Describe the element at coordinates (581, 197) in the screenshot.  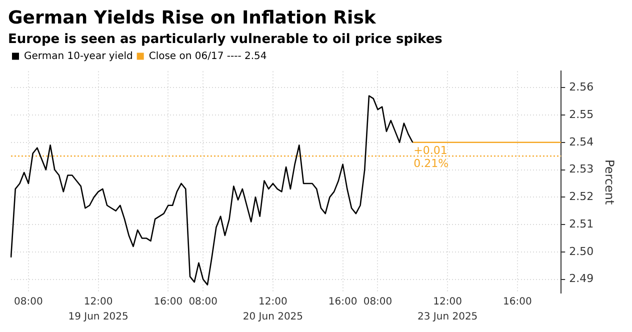
I see `y-tick-label: 2.52` at that location.